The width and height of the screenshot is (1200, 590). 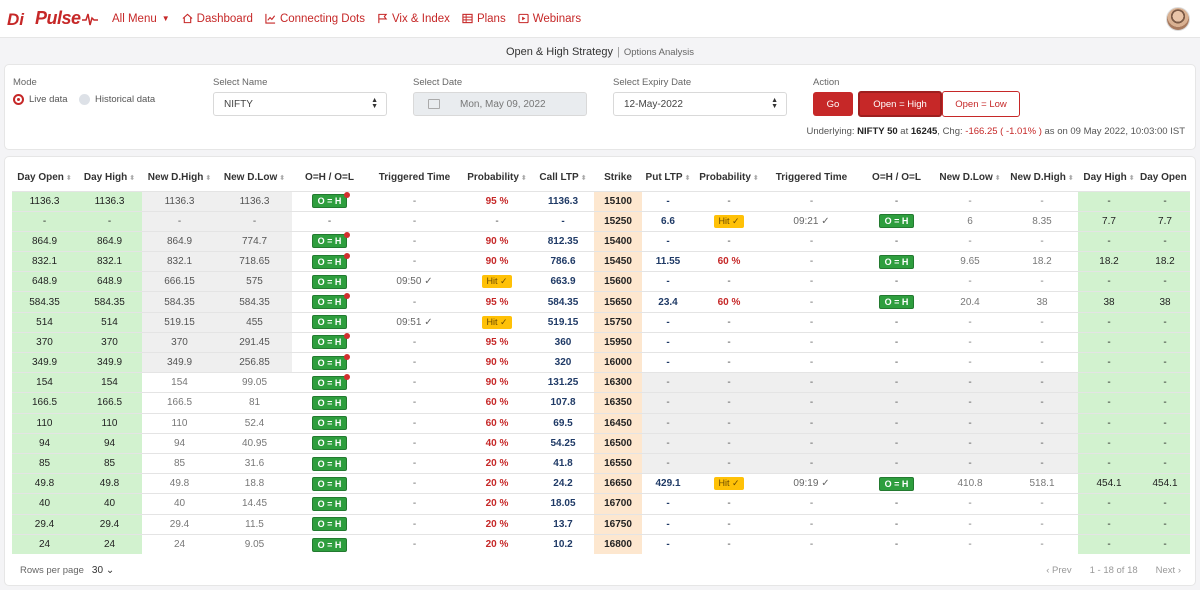 What do you see at coordinates (1042, 201) in the screenshot?
I see `cell-p-ndh: -` at bounding box center [1042, 201].